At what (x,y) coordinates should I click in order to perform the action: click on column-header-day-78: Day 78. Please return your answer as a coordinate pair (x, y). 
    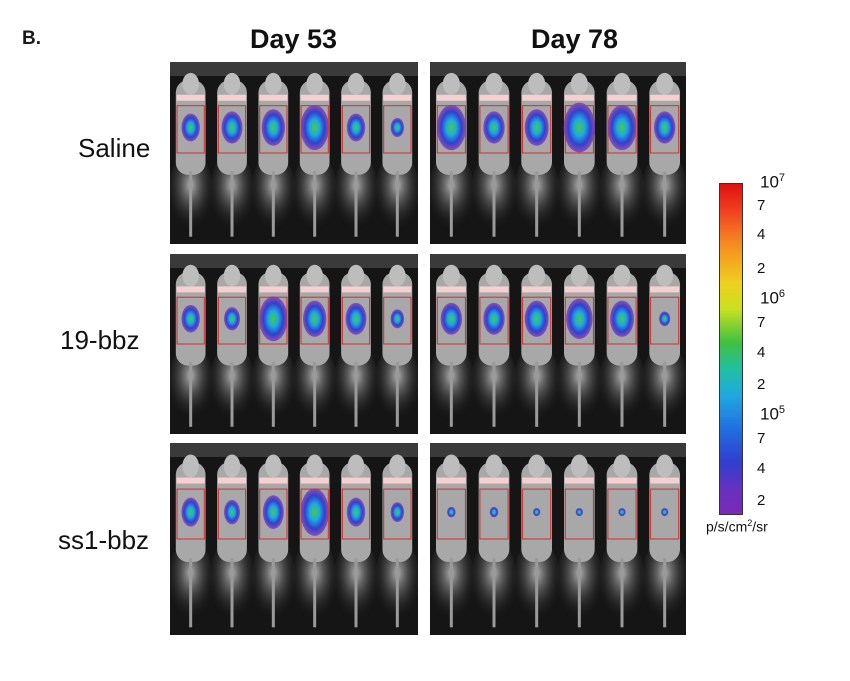
    Looking at the image, I should click on (575, 39).